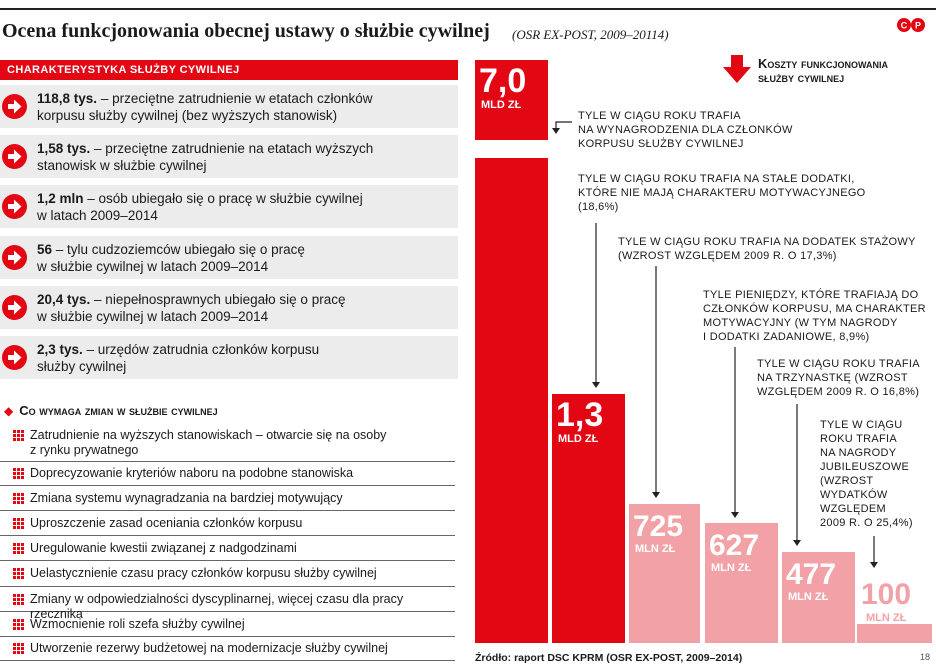 The image size is (936, 664). Describe the element at coordinates (886, 594) in the screenshot. I see `bar-value-label: 100` at that location.